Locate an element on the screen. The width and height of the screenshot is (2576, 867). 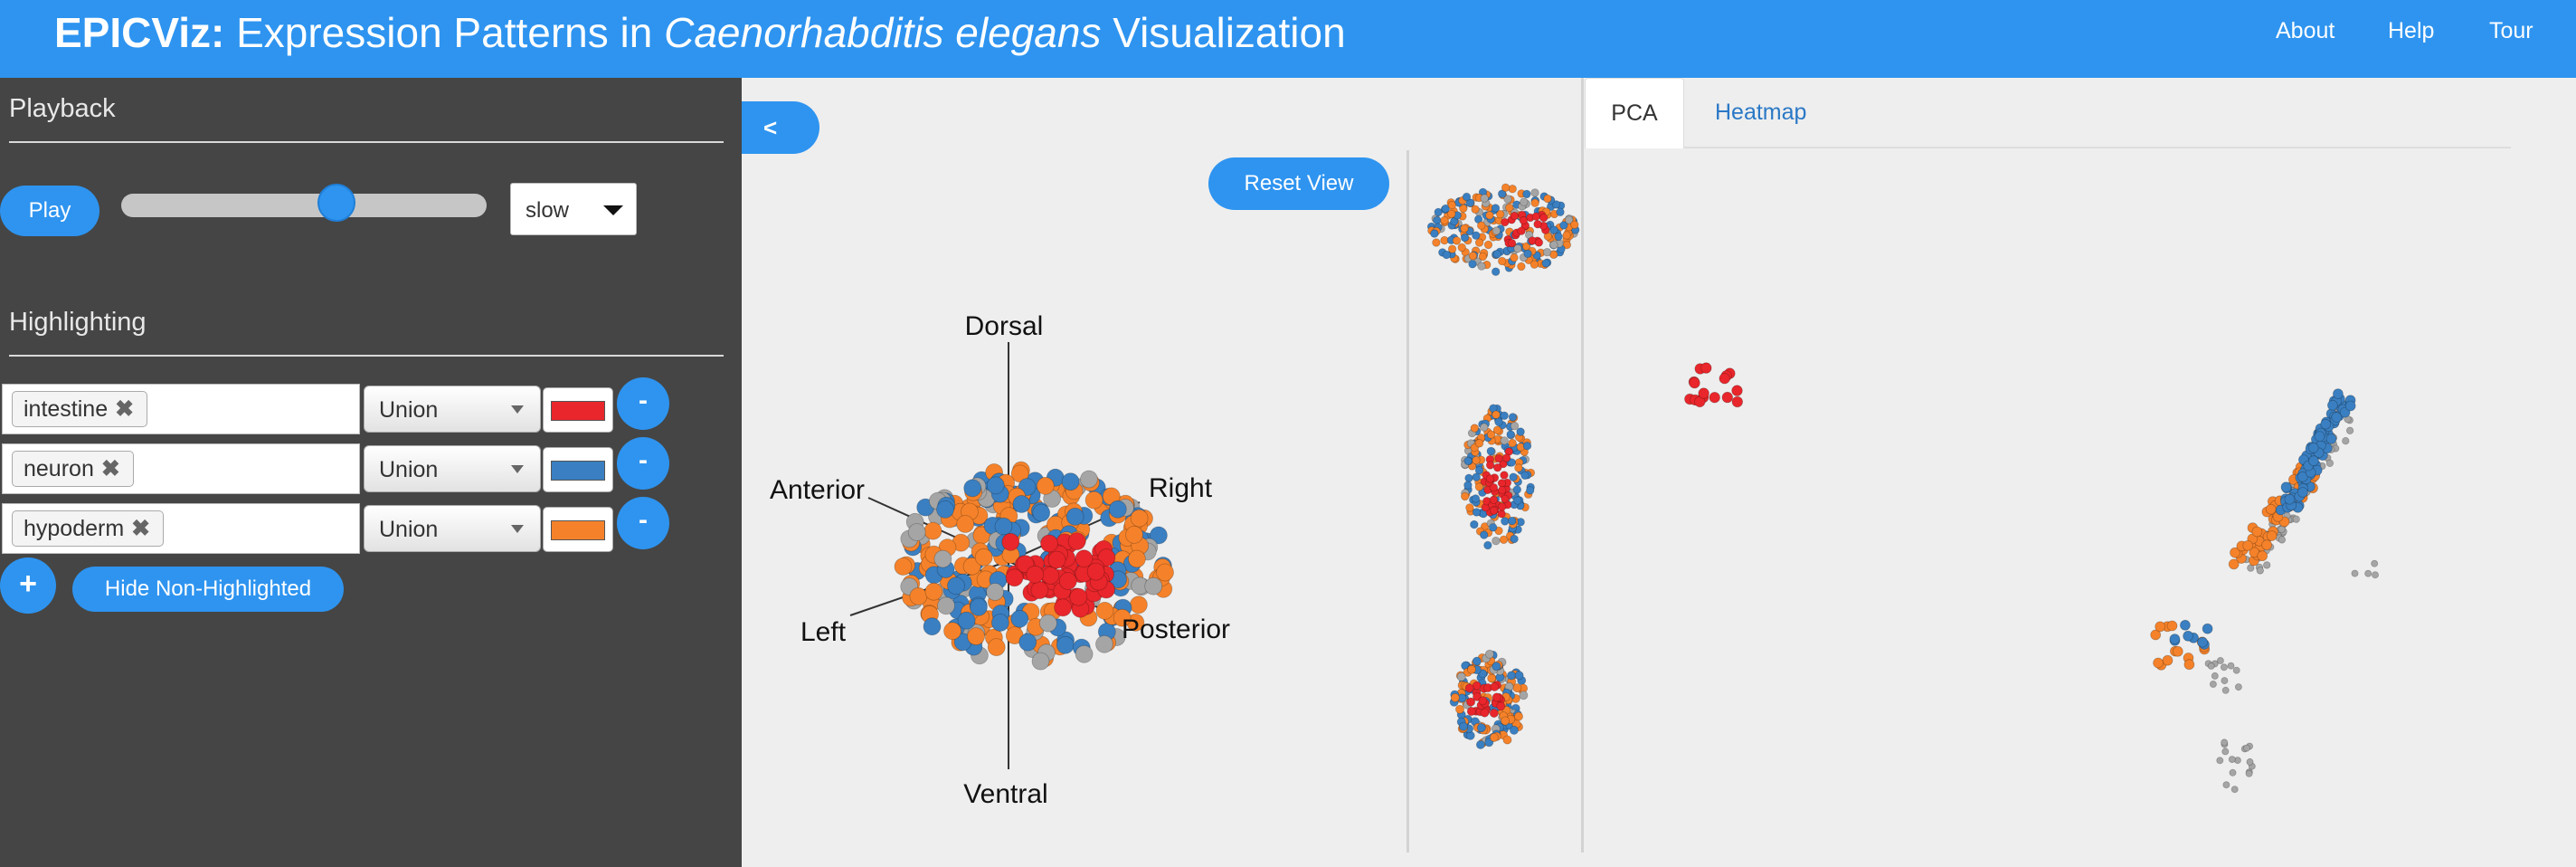
mode-select-3: Union is located at coordinates (452, 528).